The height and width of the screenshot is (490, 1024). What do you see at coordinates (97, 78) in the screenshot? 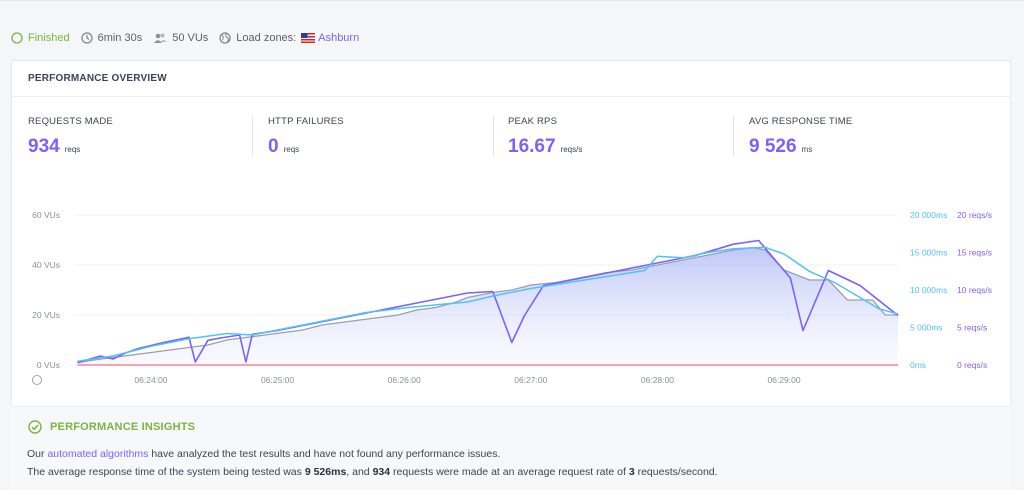
I see `card-title: PERFORMANCE OVERVIEW` at bounding box center [97, 78].